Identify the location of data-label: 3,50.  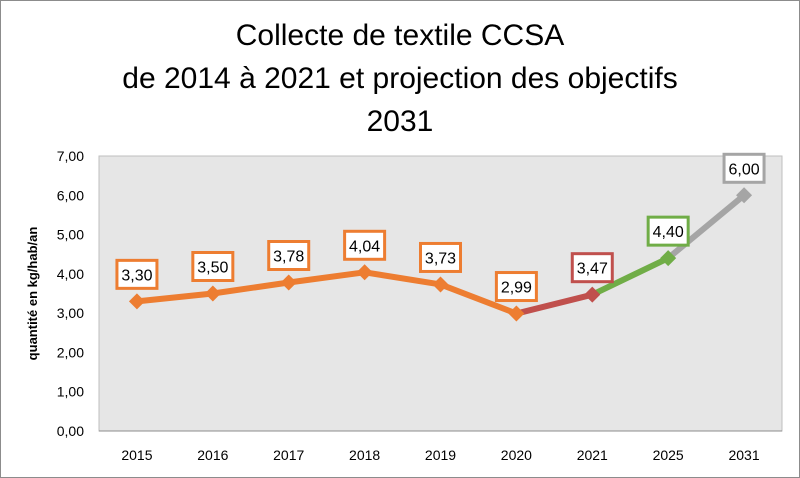
(212, 268).